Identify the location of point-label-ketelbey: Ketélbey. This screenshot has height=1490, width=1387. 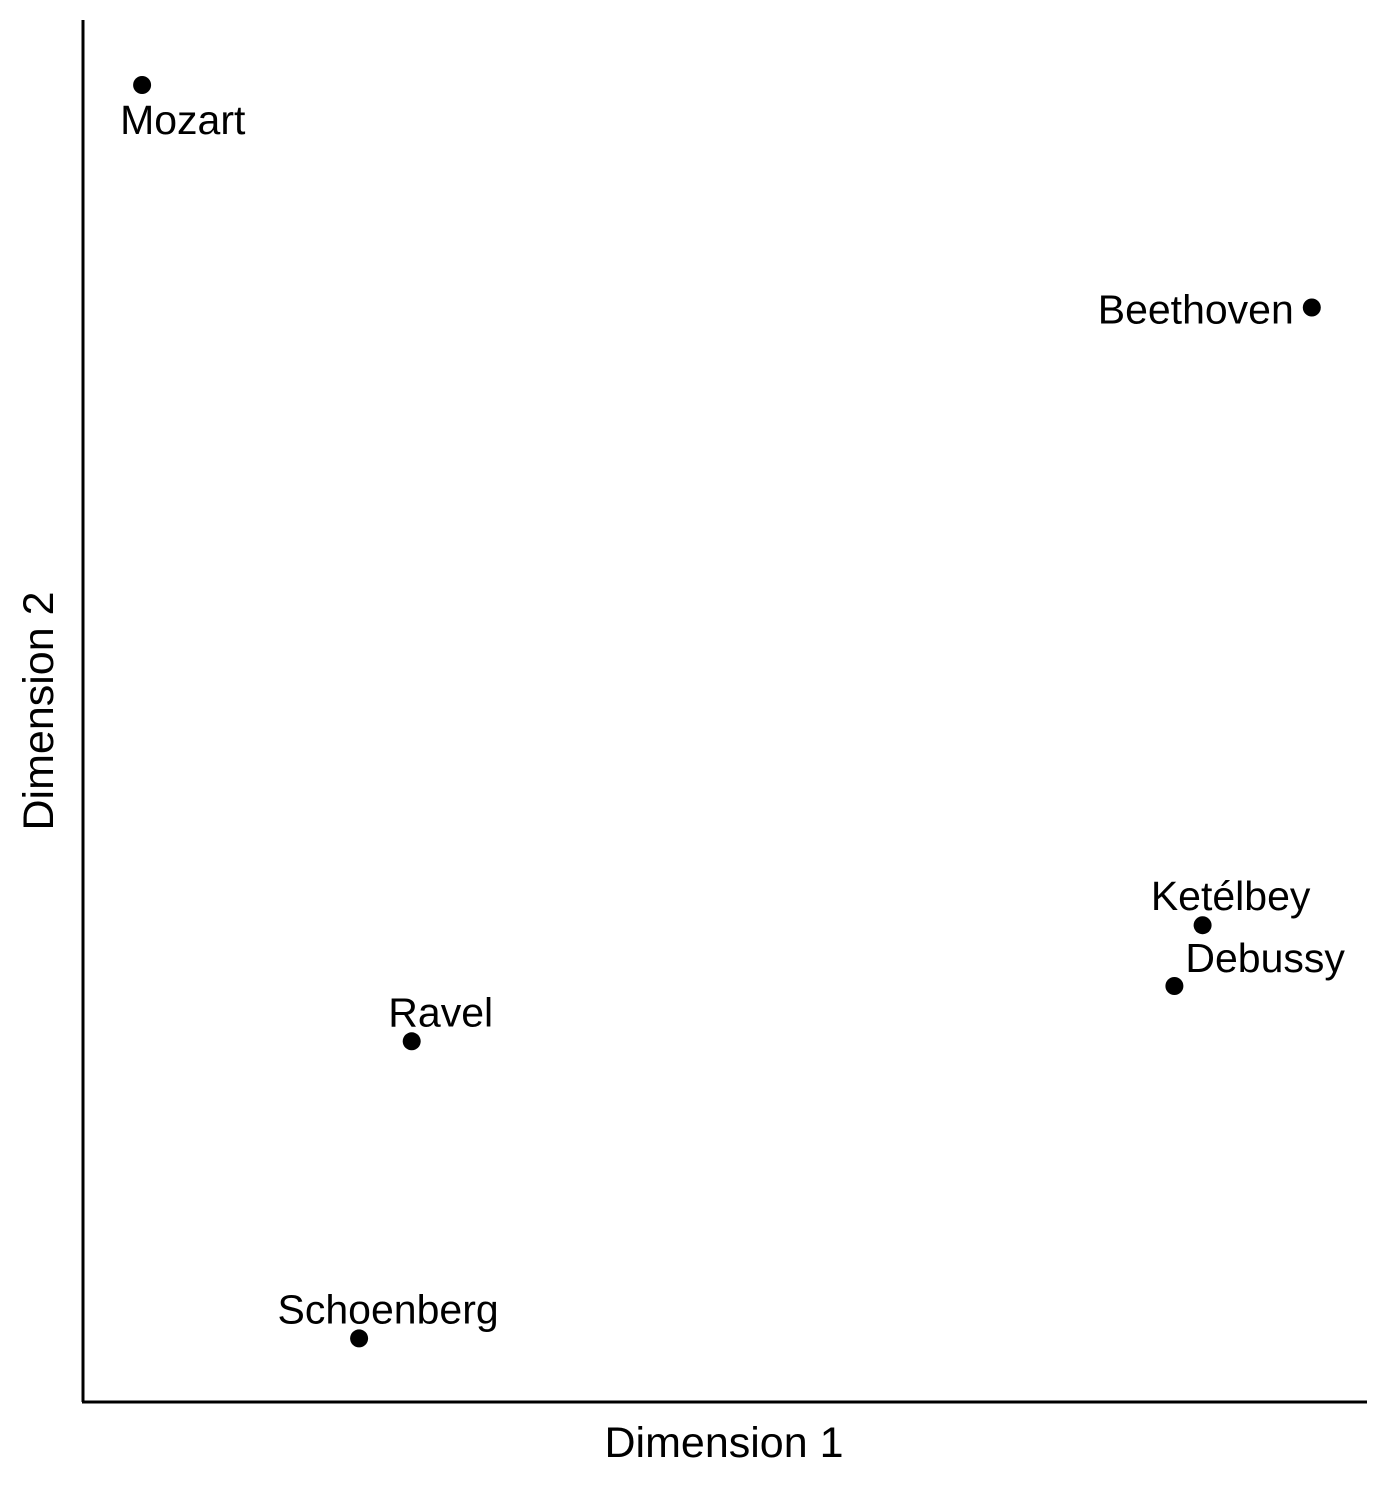
(1231, 896).